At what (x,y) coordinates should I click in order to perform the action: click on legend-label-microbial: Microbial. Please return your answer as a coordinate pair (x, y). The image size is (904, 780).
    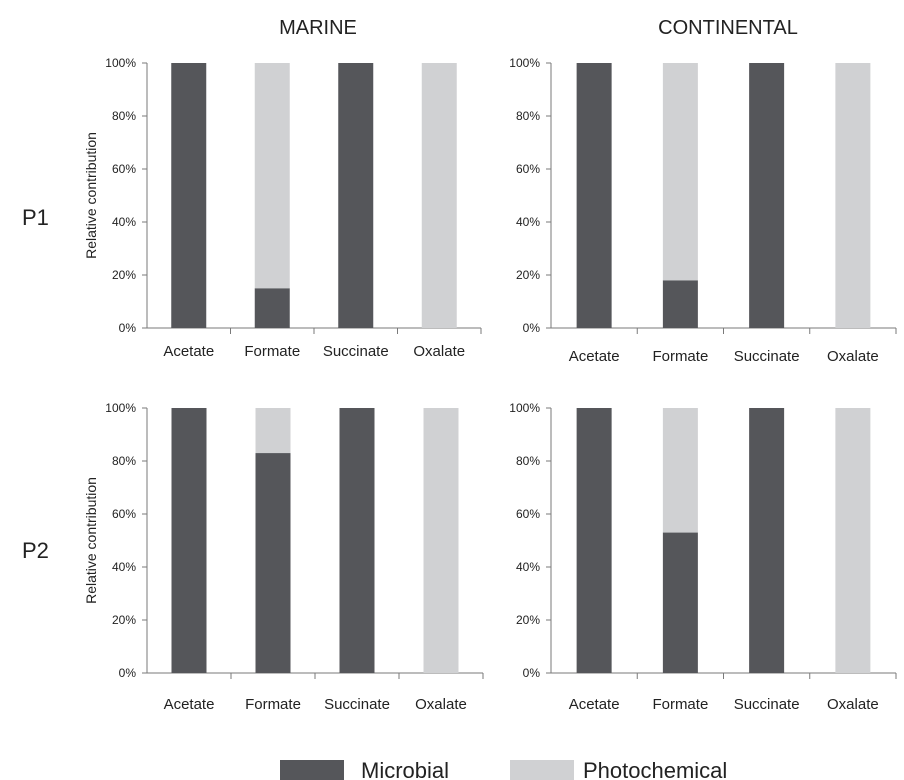
    Looking at the image, I should click on (405, 769).